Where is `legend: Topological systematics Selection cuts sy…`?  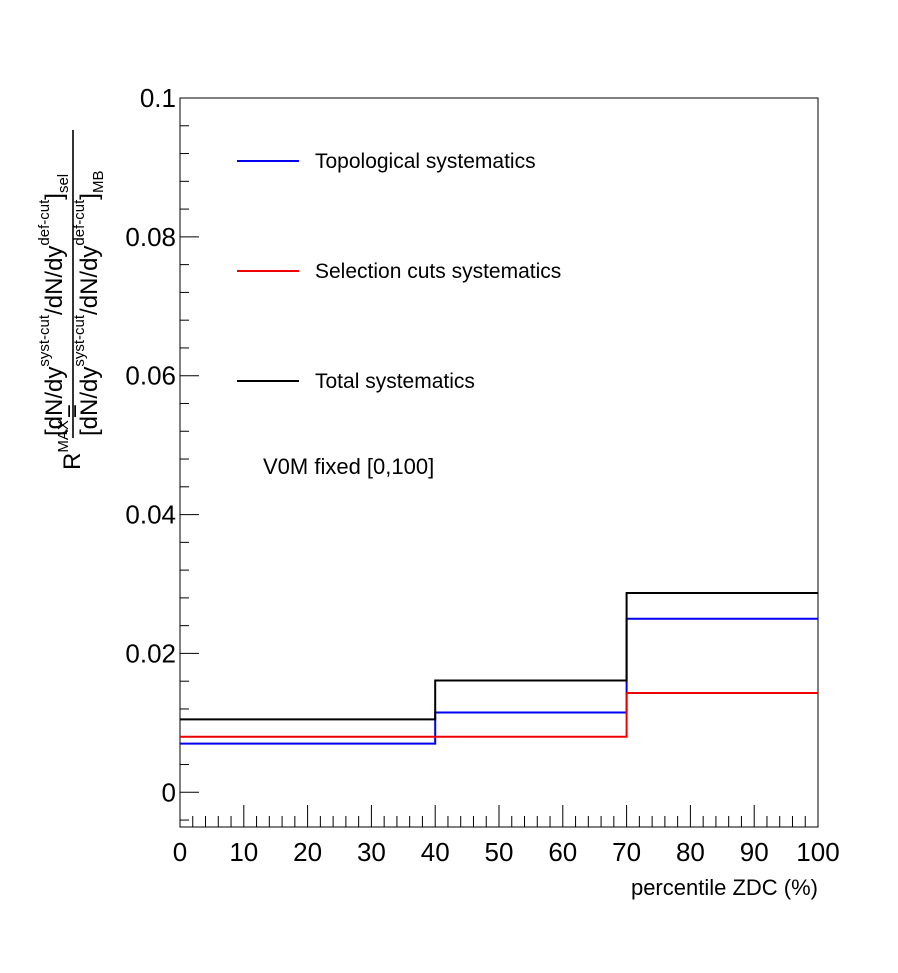 legend: Topological systematics Selection cuts sy… is located at coordinates (399, 271).